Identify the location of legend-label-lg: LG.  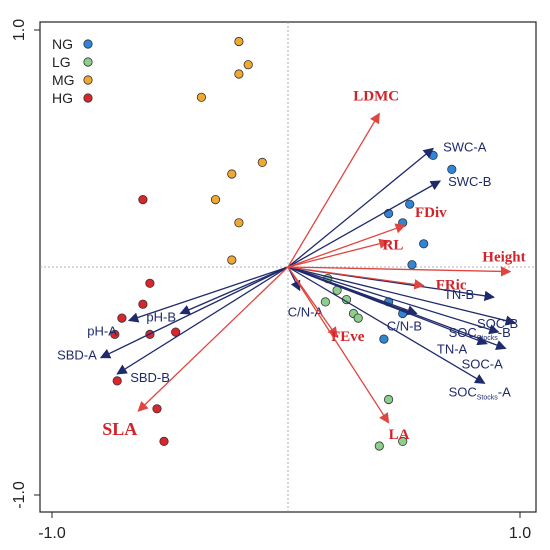
(61, 62).